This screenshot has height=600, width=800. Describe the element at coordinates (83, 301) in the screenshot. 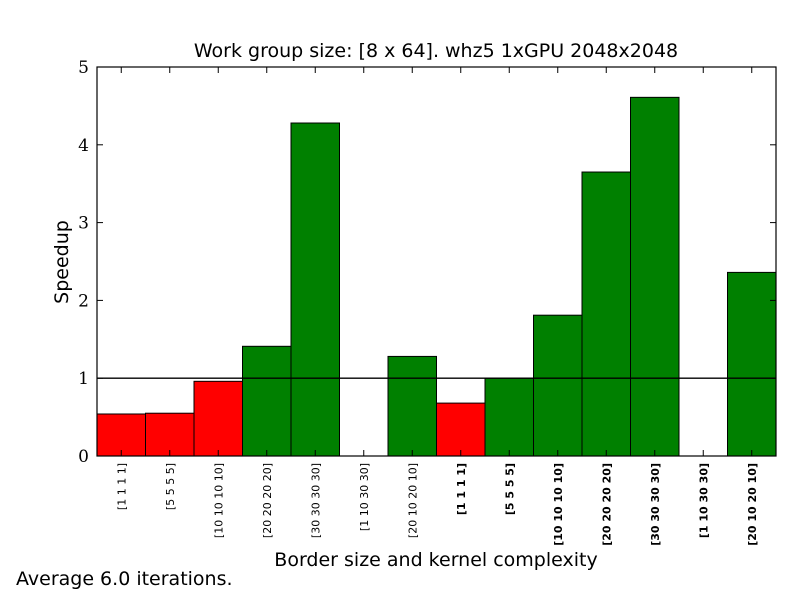

I see `y-tick-label: 2` at that location.